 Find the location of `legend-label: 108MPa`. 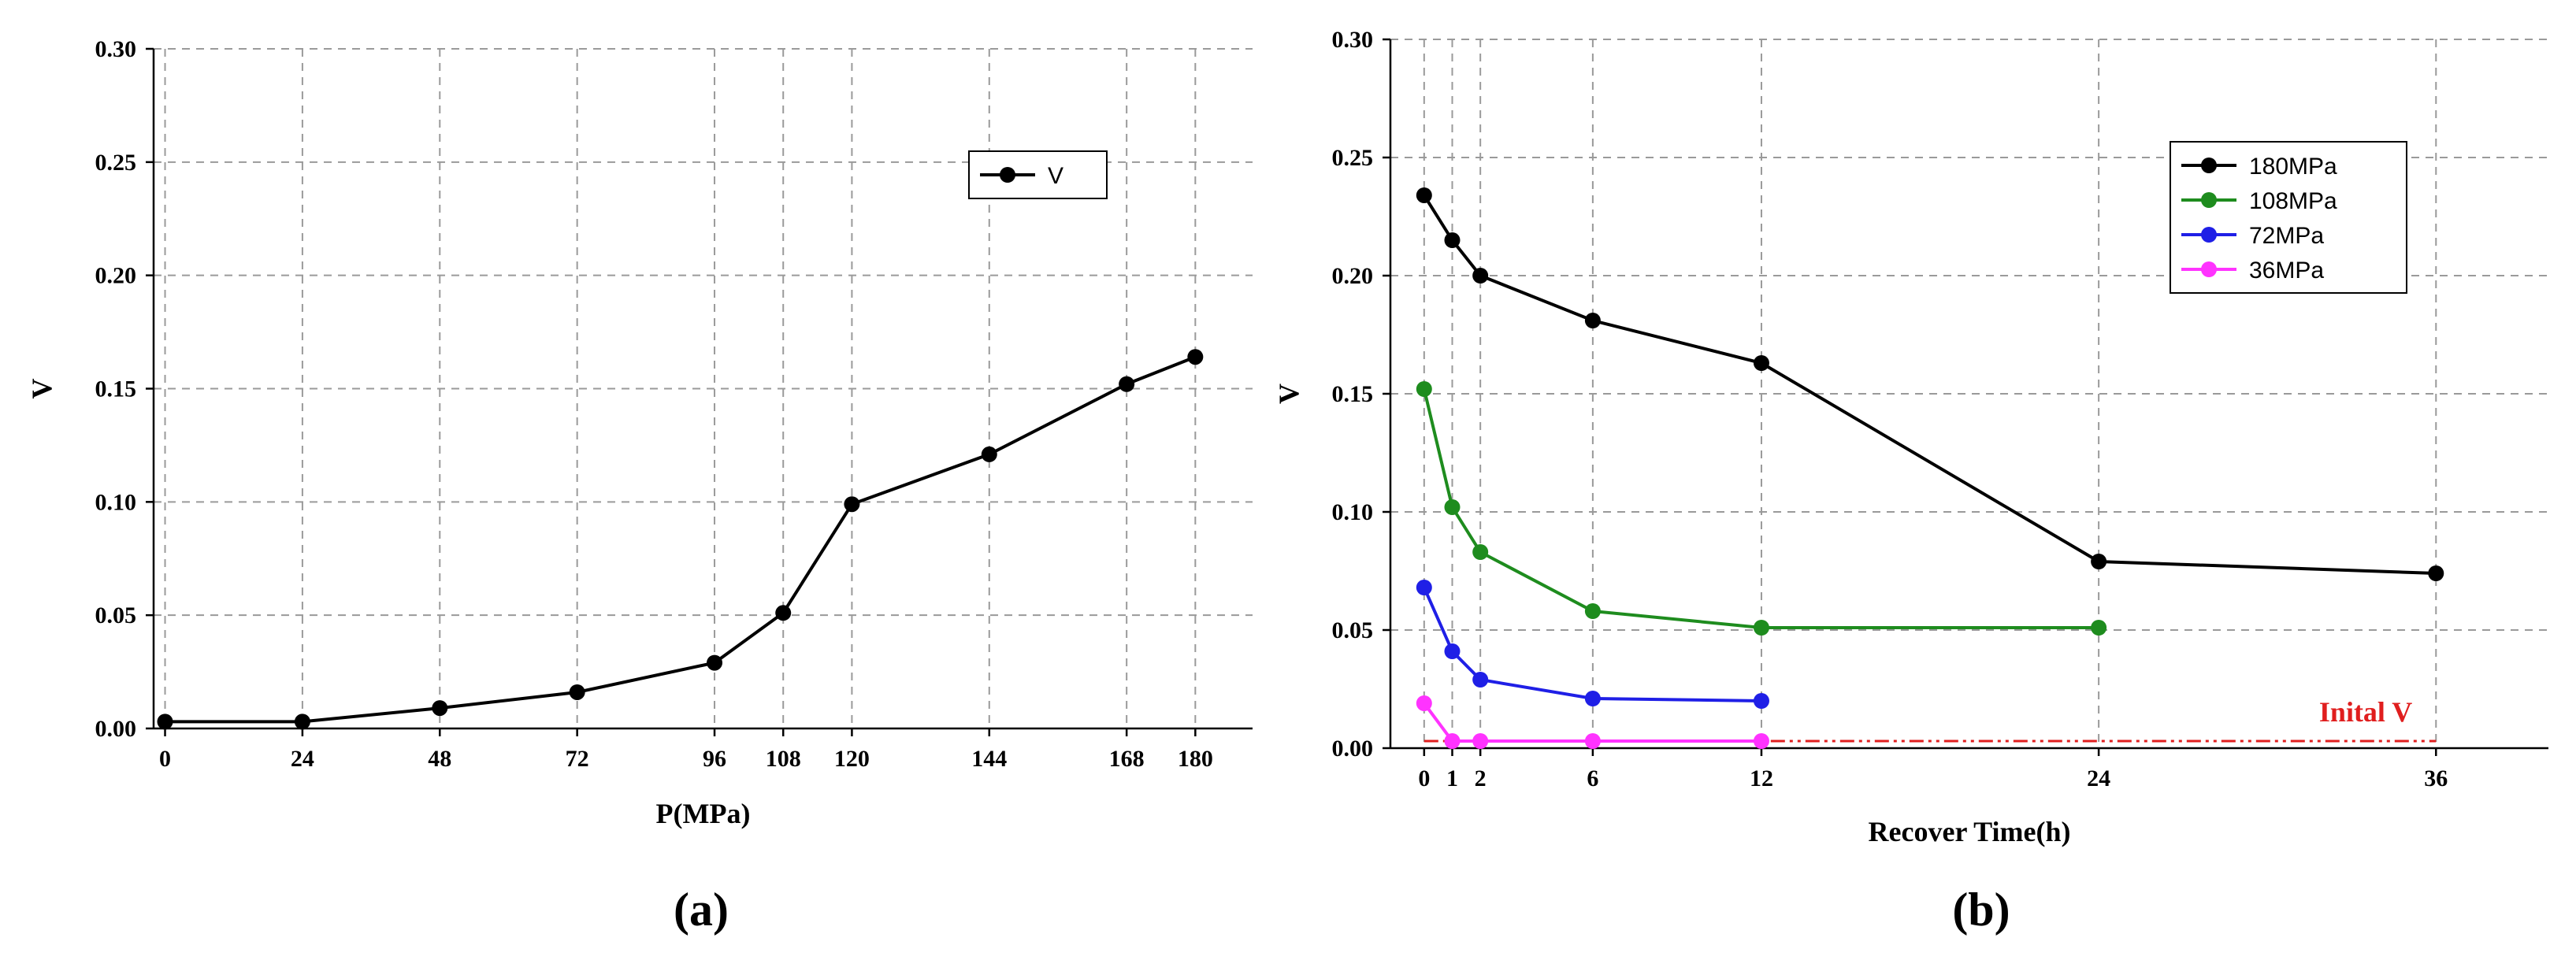

legend-label: 108MPa is located at coordinates (2293, 201).